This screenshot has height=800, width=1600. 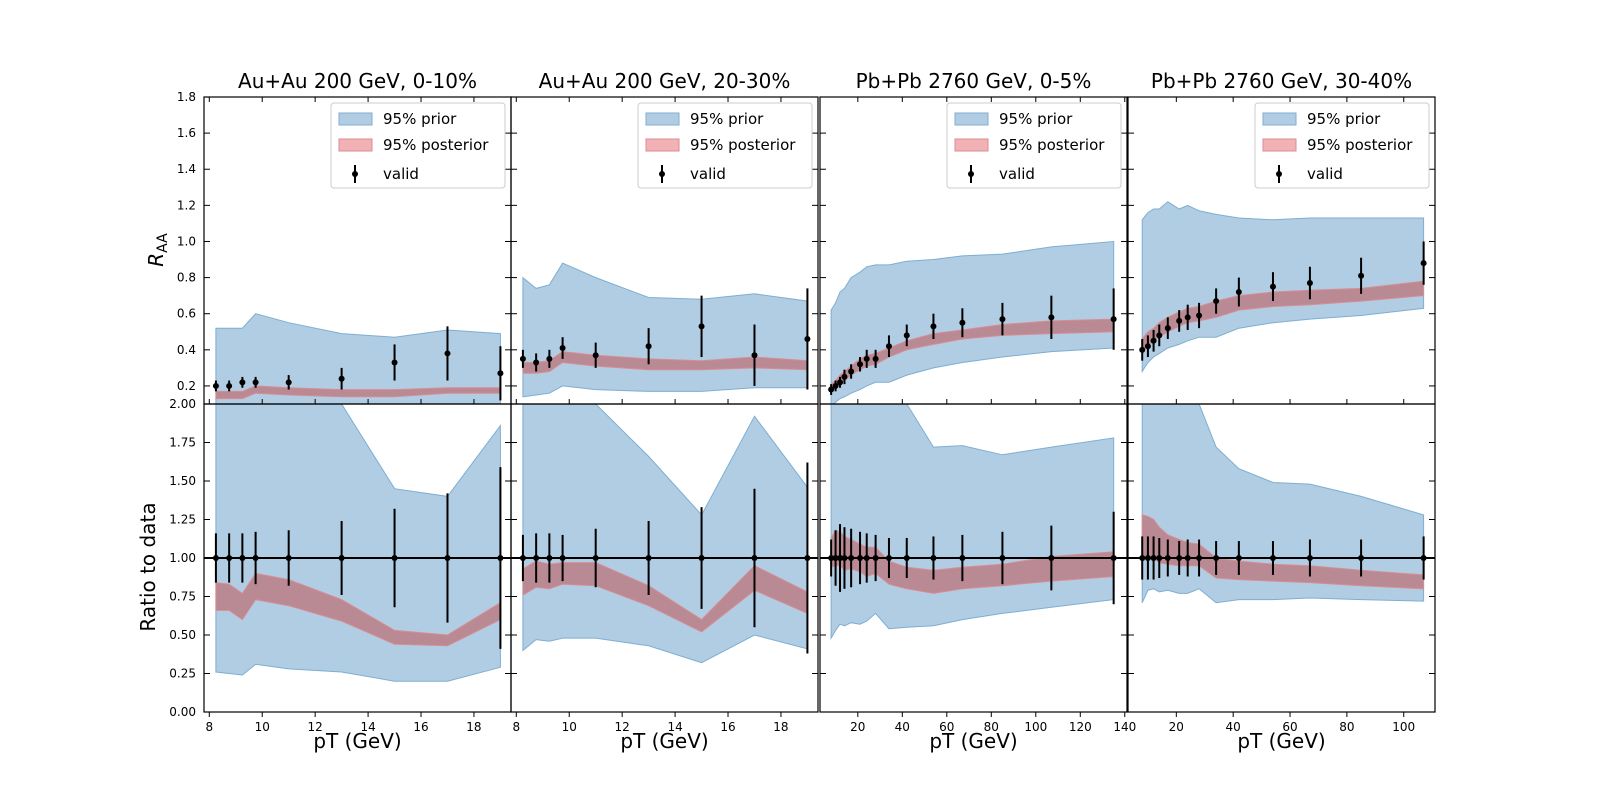 I want to click on panel-title: Pb+Pb 2760 GeV, 0-5%, so click(x=974, y=81).